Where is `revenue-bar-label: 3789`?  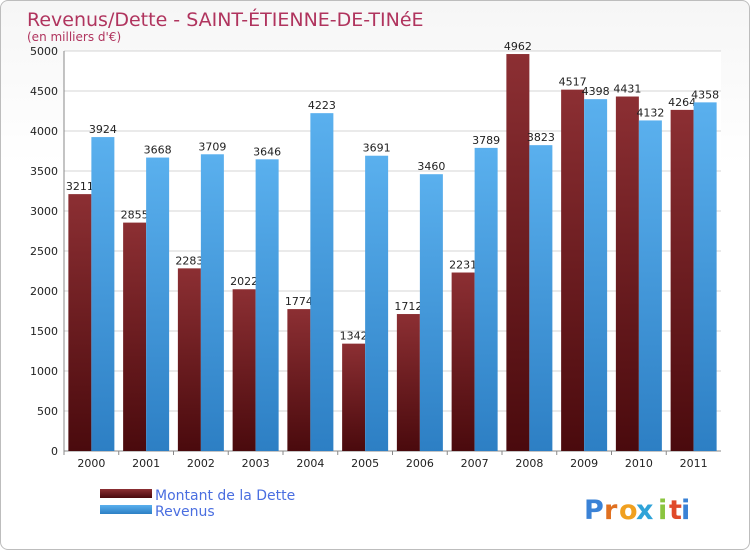 revenue-bar-label: 3789 is located at coordinates (486, 140).